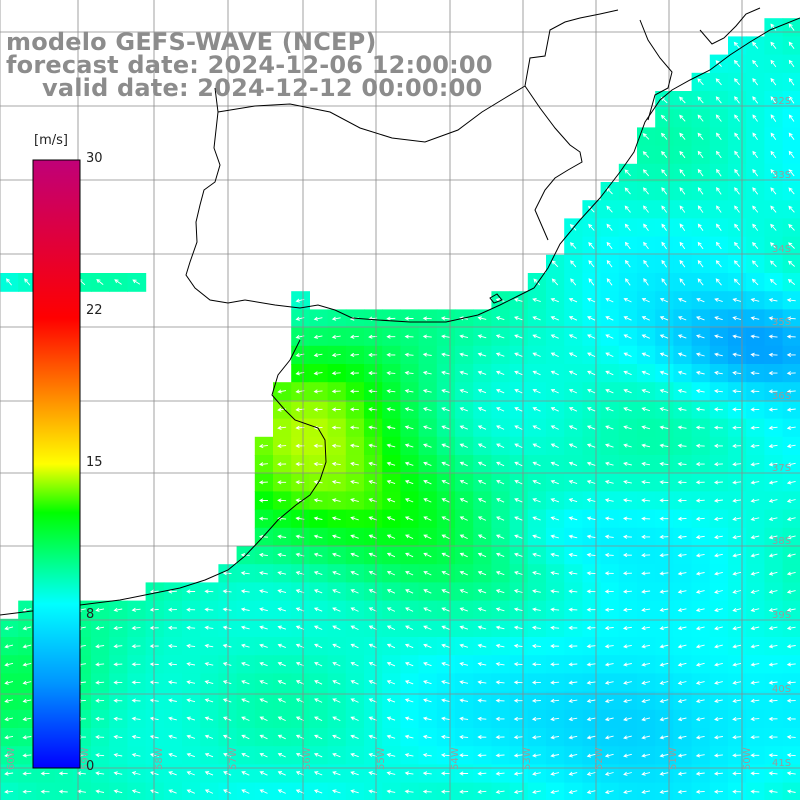 The image size is (800, 800). What do you see at coordinates (781, 541) in the screenshot?
I see `latitude-label: 38S` at bounding box center [781, 541].